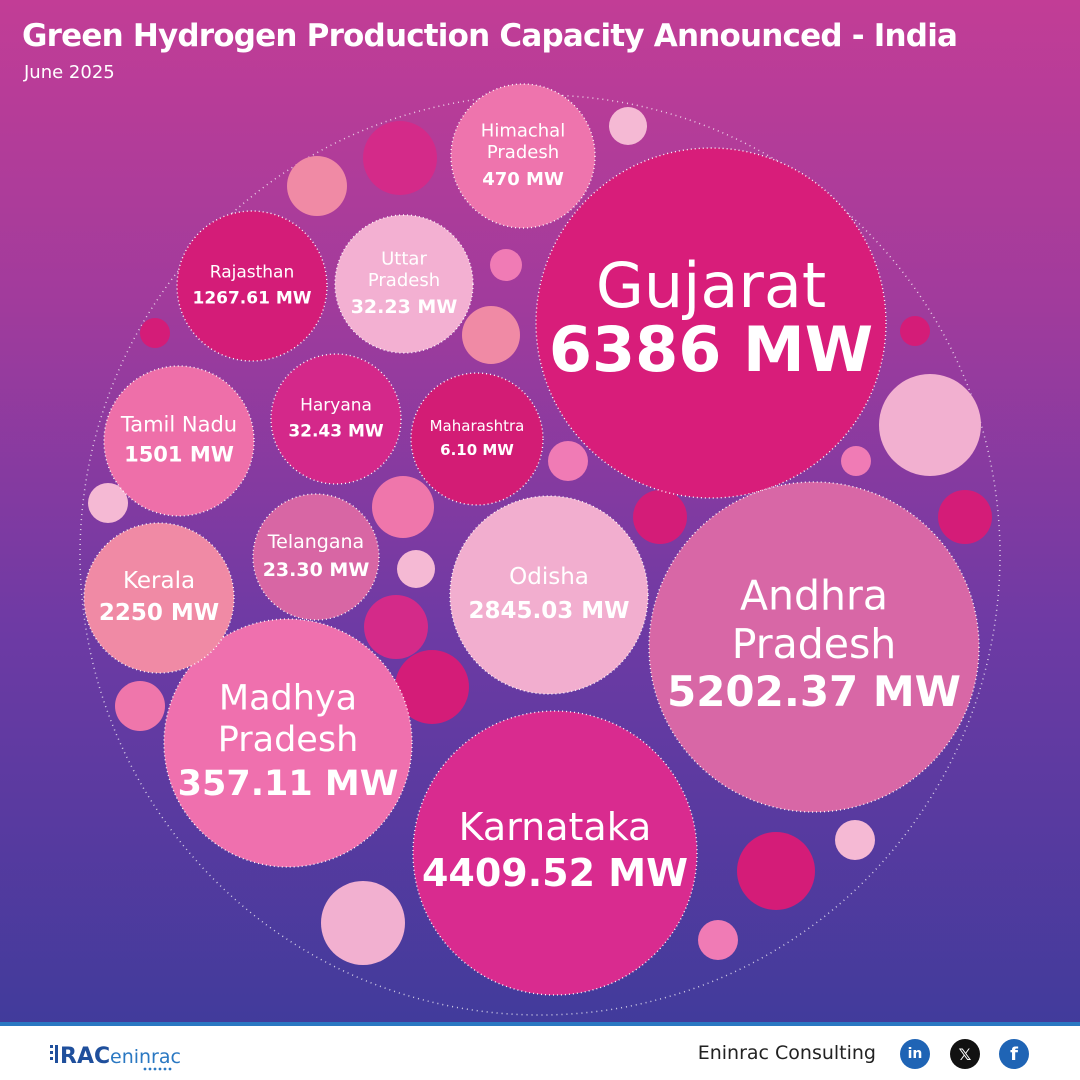 The width and height of the screenshot is (1080, 1080). Describe the element at coordinates (523, 179) in the screenshot. I see `bubble-value-label: 470 MW` at that location.